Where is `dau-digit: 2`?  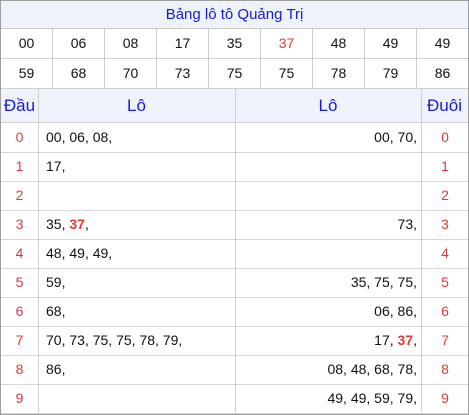 dau-digit: 2 is located at coordinates (19, 195).